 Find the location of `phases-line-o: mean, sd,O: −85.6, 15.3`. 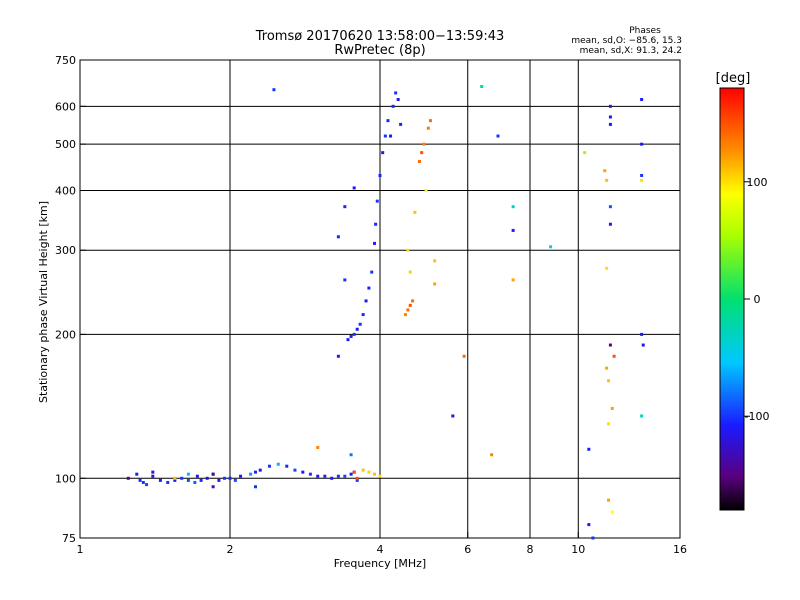

phases-line-o: mean, sd,O: −85.6, 15.3 is located at coordinates (626, 41).